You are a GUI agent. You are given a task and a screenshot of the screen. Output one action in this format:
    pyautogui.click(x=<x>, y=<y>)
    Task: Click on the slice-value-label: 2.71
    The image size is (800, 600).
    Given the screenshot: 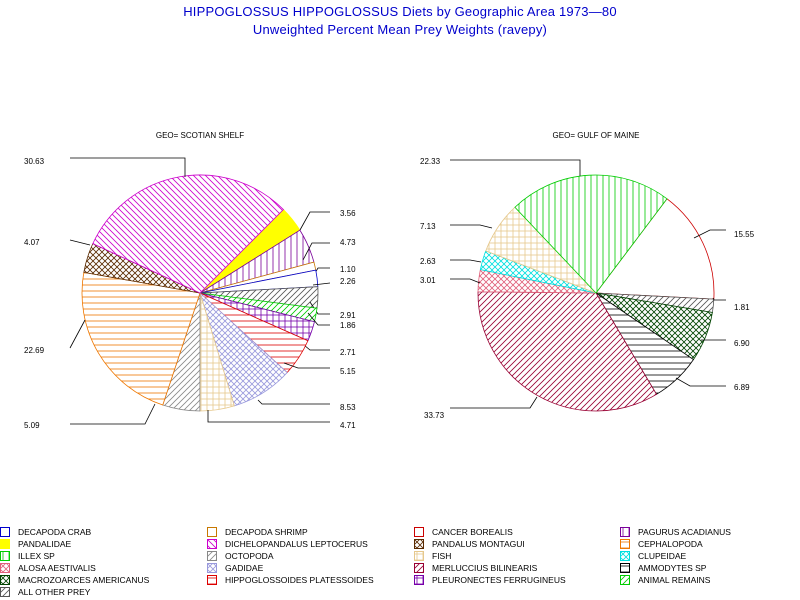 What is the action you would take?
    pyautogui.click(x=348, y=352)
    